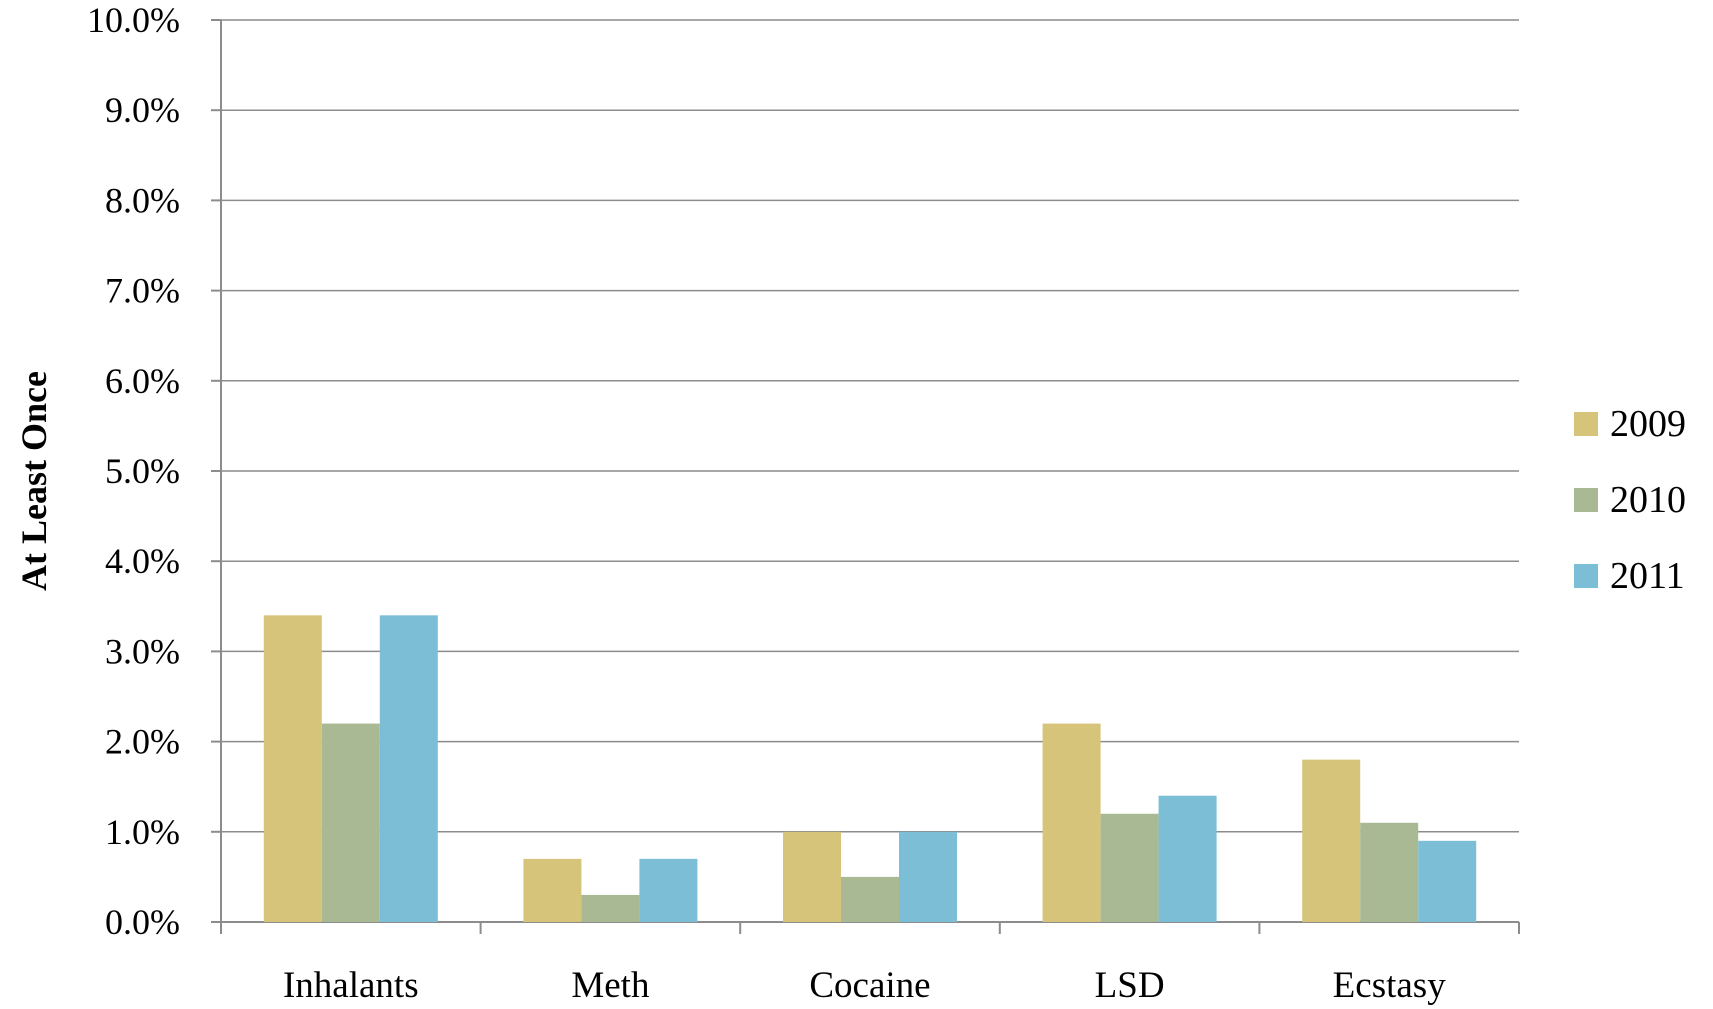 The width and height of the screenshot is (1713, 1009). I want to click on legend-label-2009: 2009, so click(1648, 424).